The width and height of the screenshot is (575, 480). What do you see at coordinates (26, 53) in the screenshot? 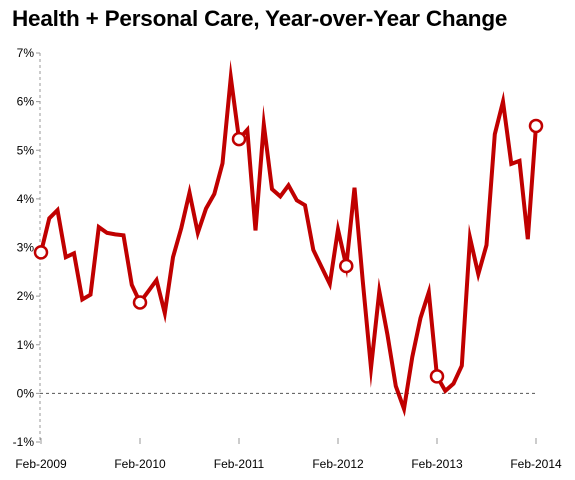
I see `y-tick-label: 7%` at bounding box center [26, 53].